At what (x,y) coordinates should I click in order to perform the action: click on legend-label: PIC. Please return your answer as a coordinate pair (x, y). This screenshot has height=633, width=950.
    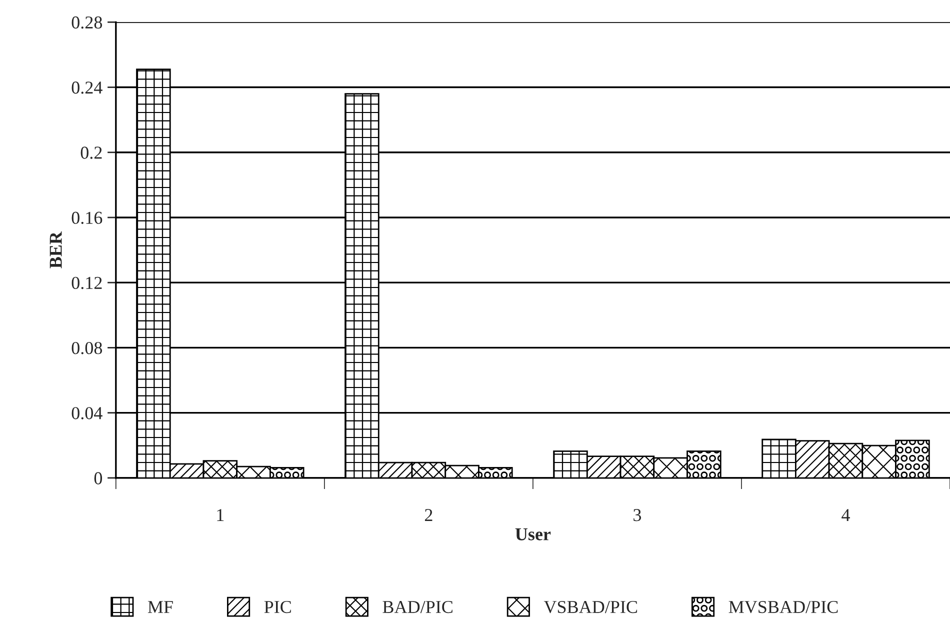
    Looking at the image, I should click on (277, 607).